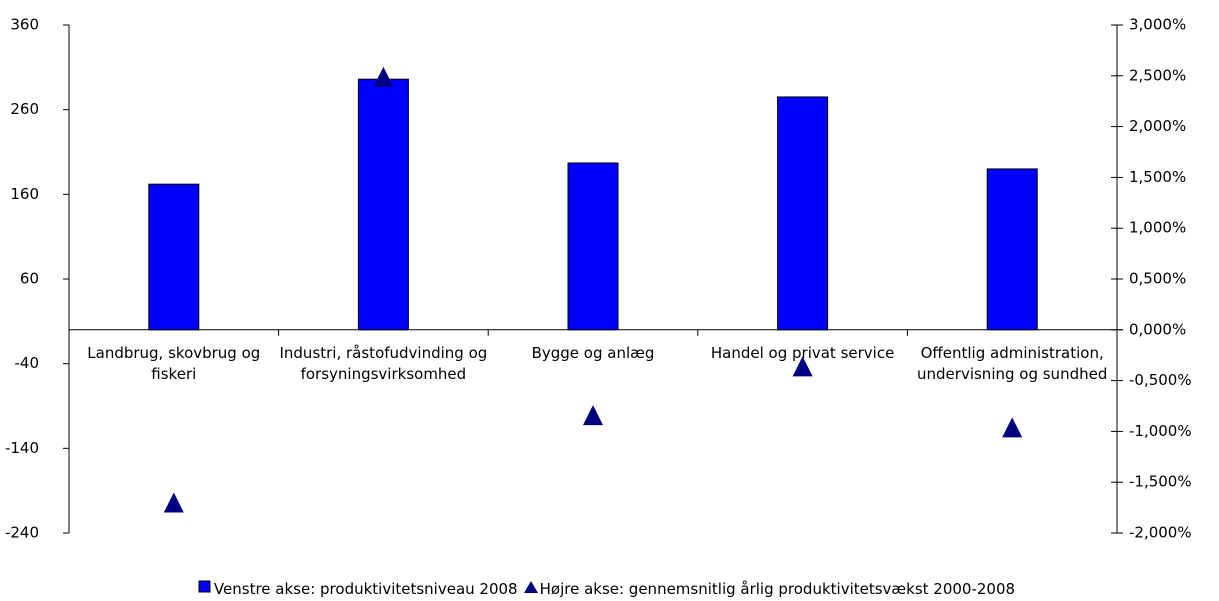  I want to click on y2-tick-label: 0,000%, so click(1157, 329).